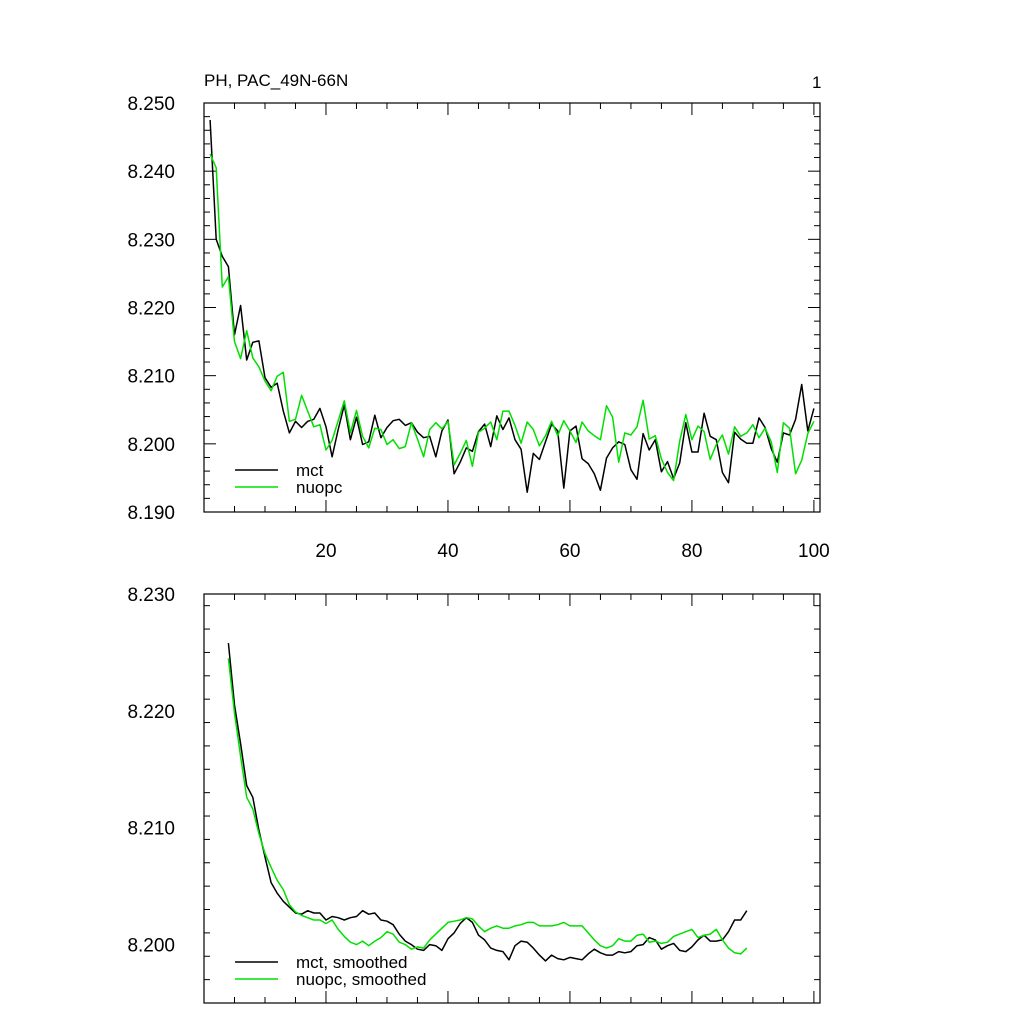 The height and width of the screenshot is (1024, 1024). What do you see at coordinates (151, 104) in the screenshot?
I see `y-tick-label: 8.250` at bounding box center [151, 104].